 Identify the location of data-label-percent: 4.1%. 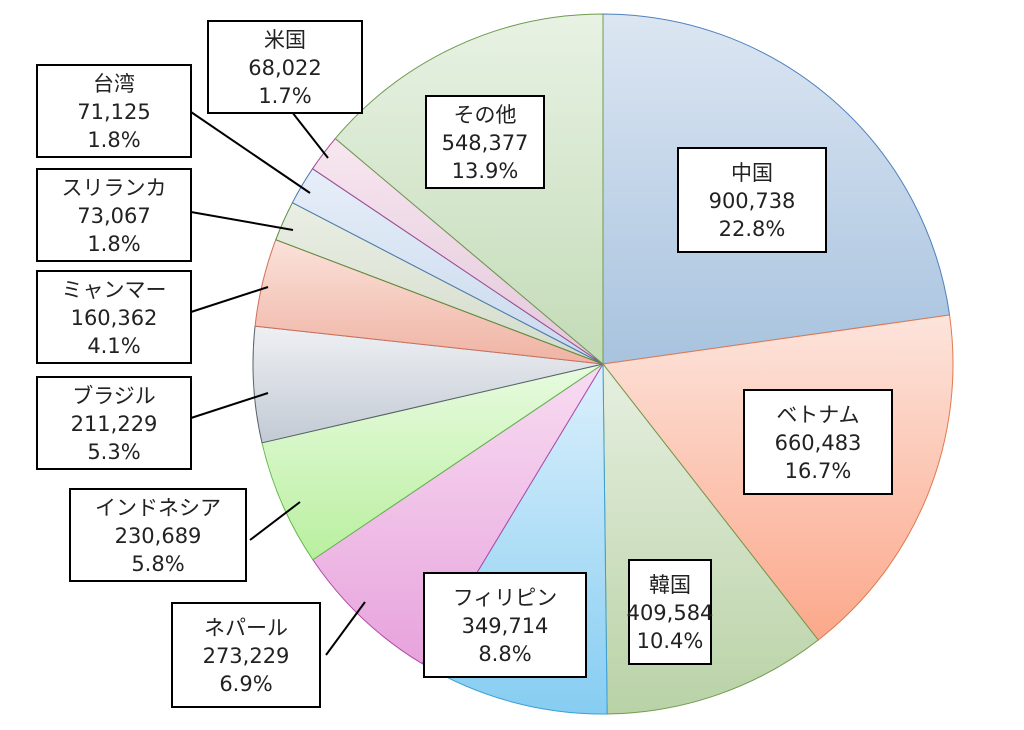
(113, 346).